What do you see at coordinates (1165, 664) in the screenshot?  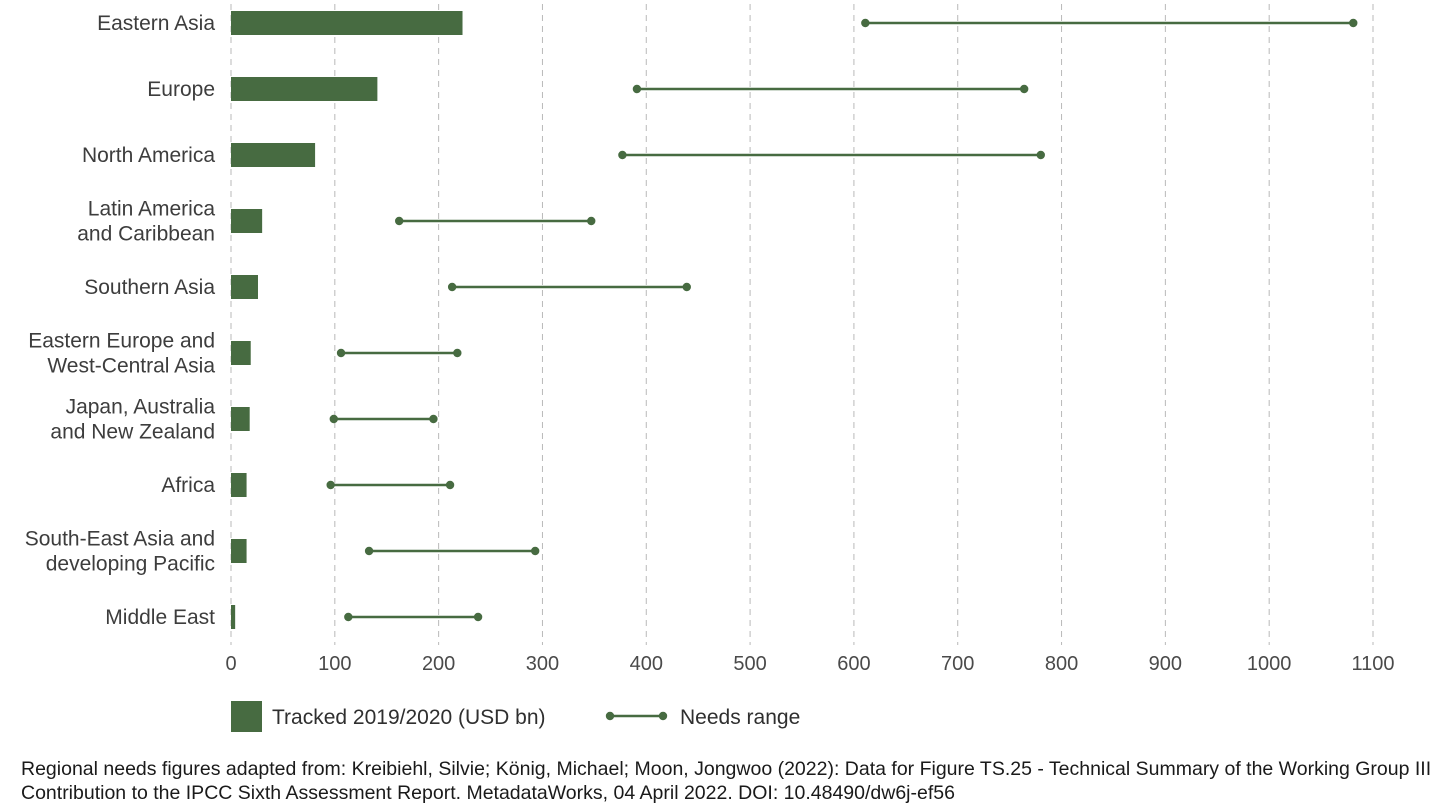 I see `x-tick-label-900: 900` at bounding box center [1165, 664].